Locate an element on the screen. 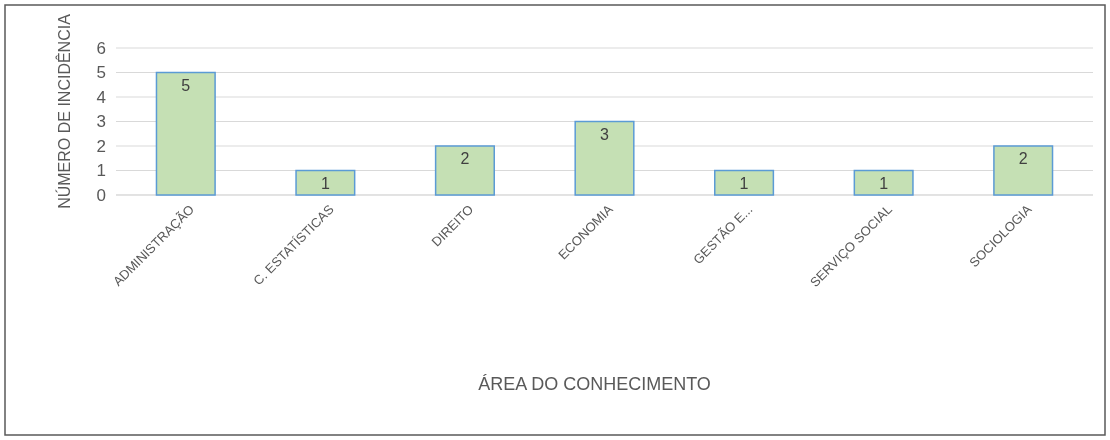 The image size is (1110, 440). y-tick-label: 2 is located at coordinates (101, 146).